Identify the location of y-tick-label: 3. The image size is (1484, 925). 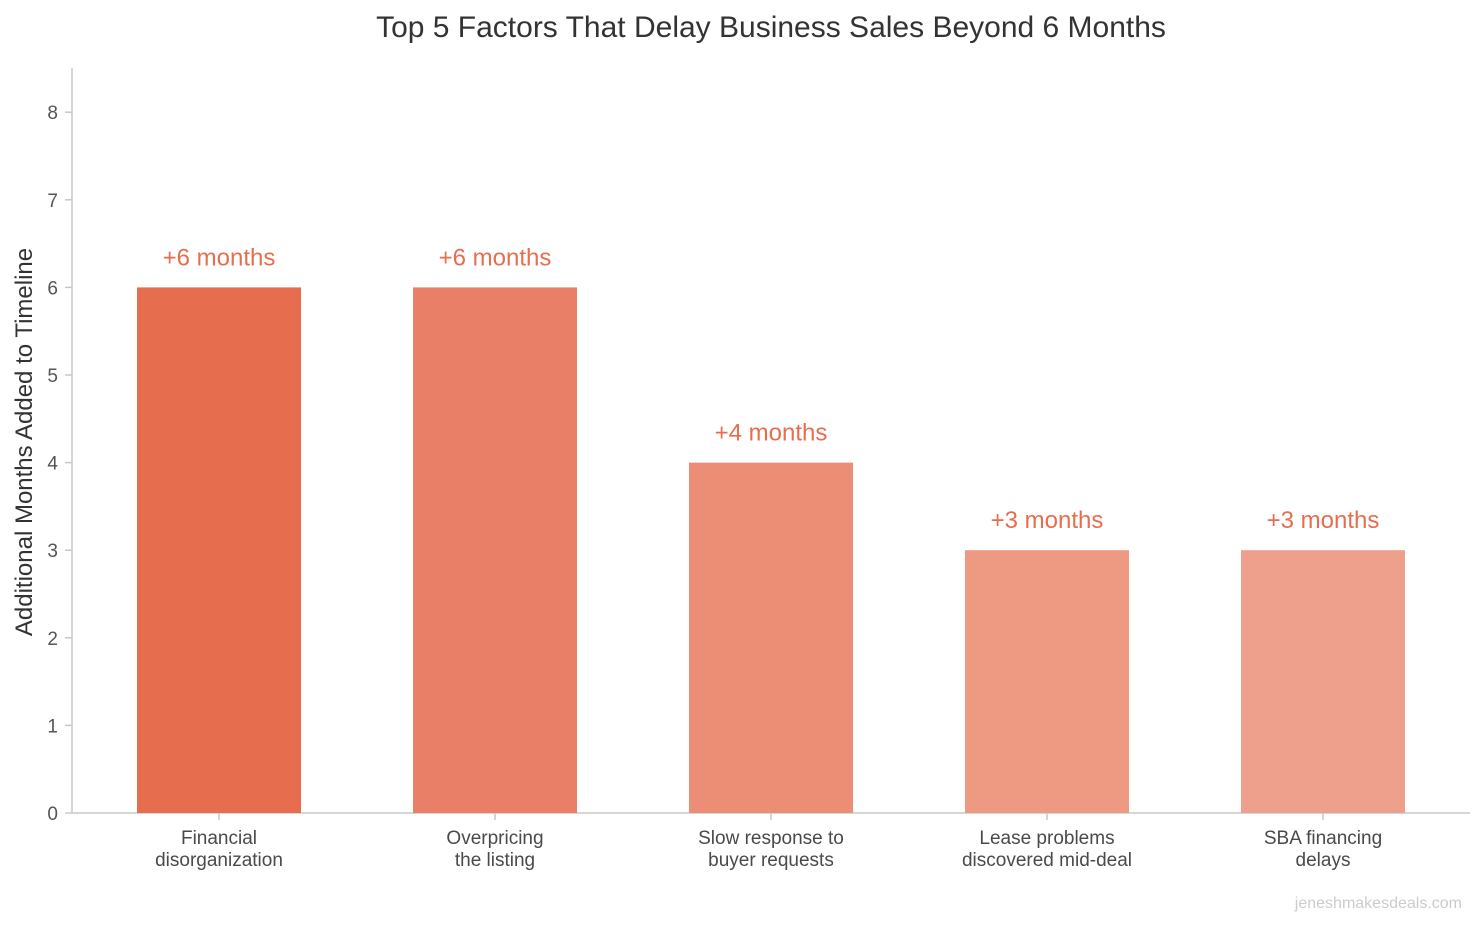
(52, 551).